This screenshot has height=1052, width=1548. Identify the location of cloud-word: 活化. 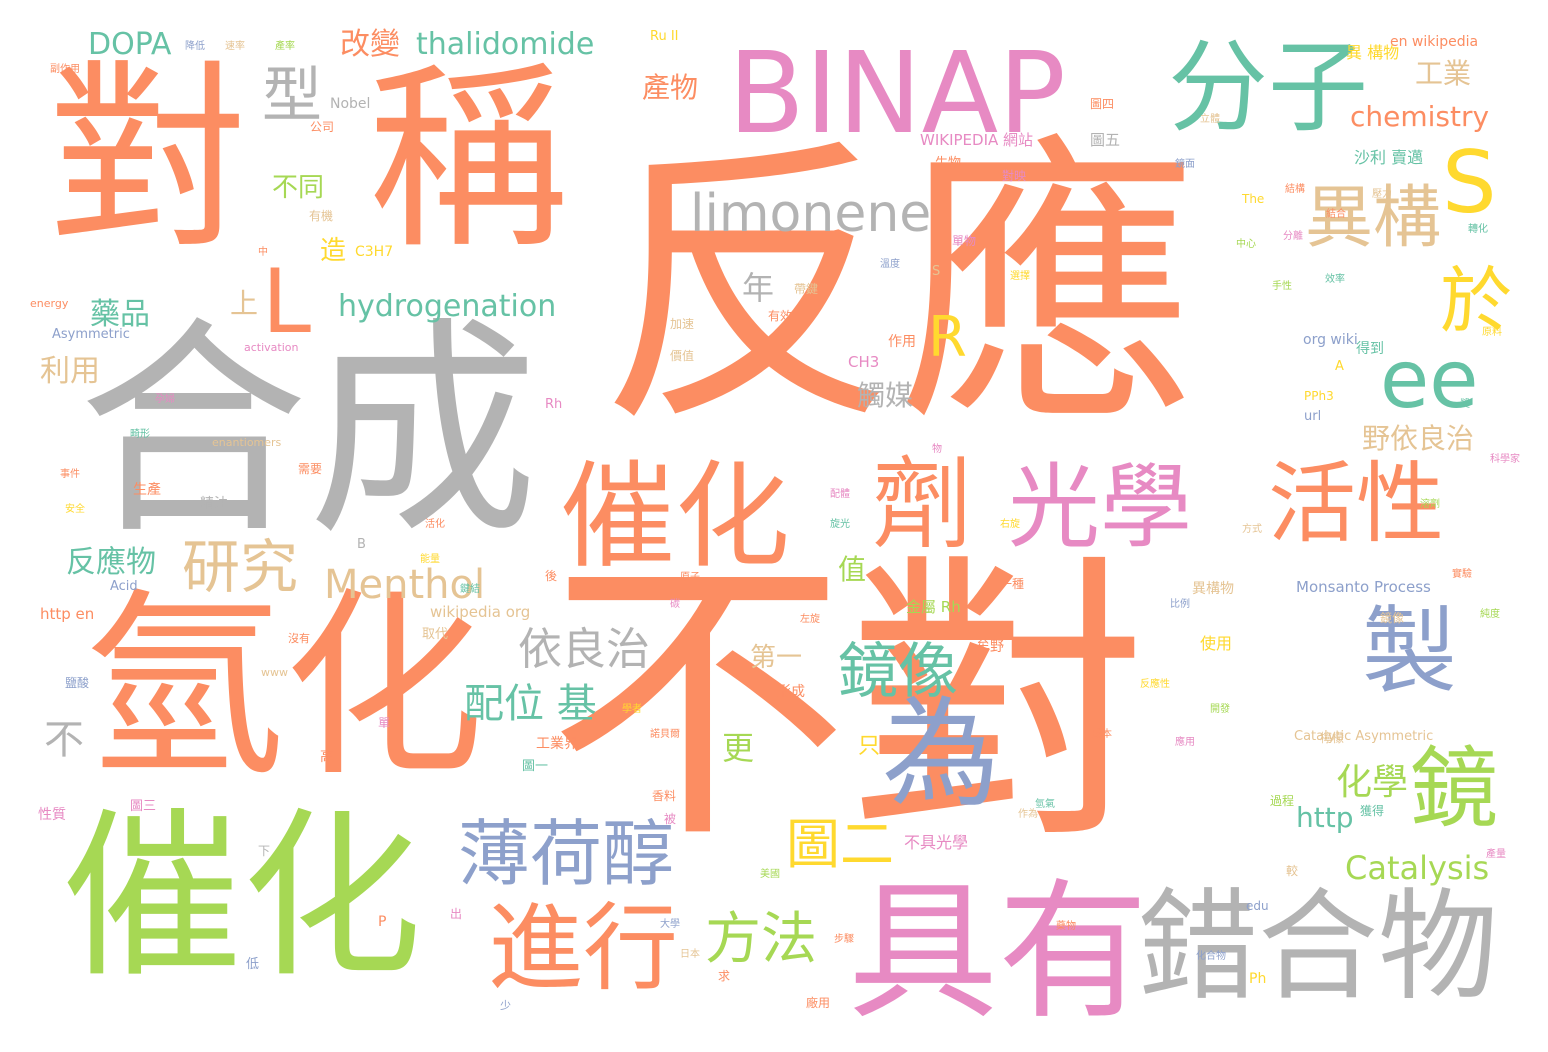
(435, 524).